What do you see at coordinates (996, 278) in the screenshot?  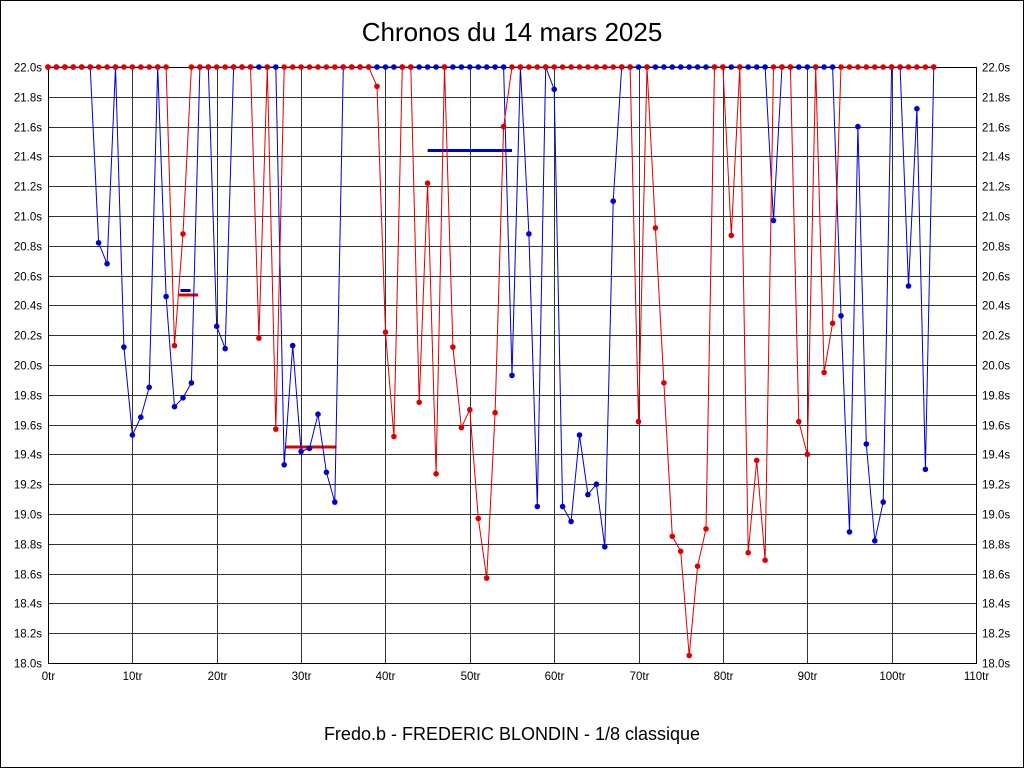 I see `y-tick-label-right: 20.6s` at bounding box center [996, 278].